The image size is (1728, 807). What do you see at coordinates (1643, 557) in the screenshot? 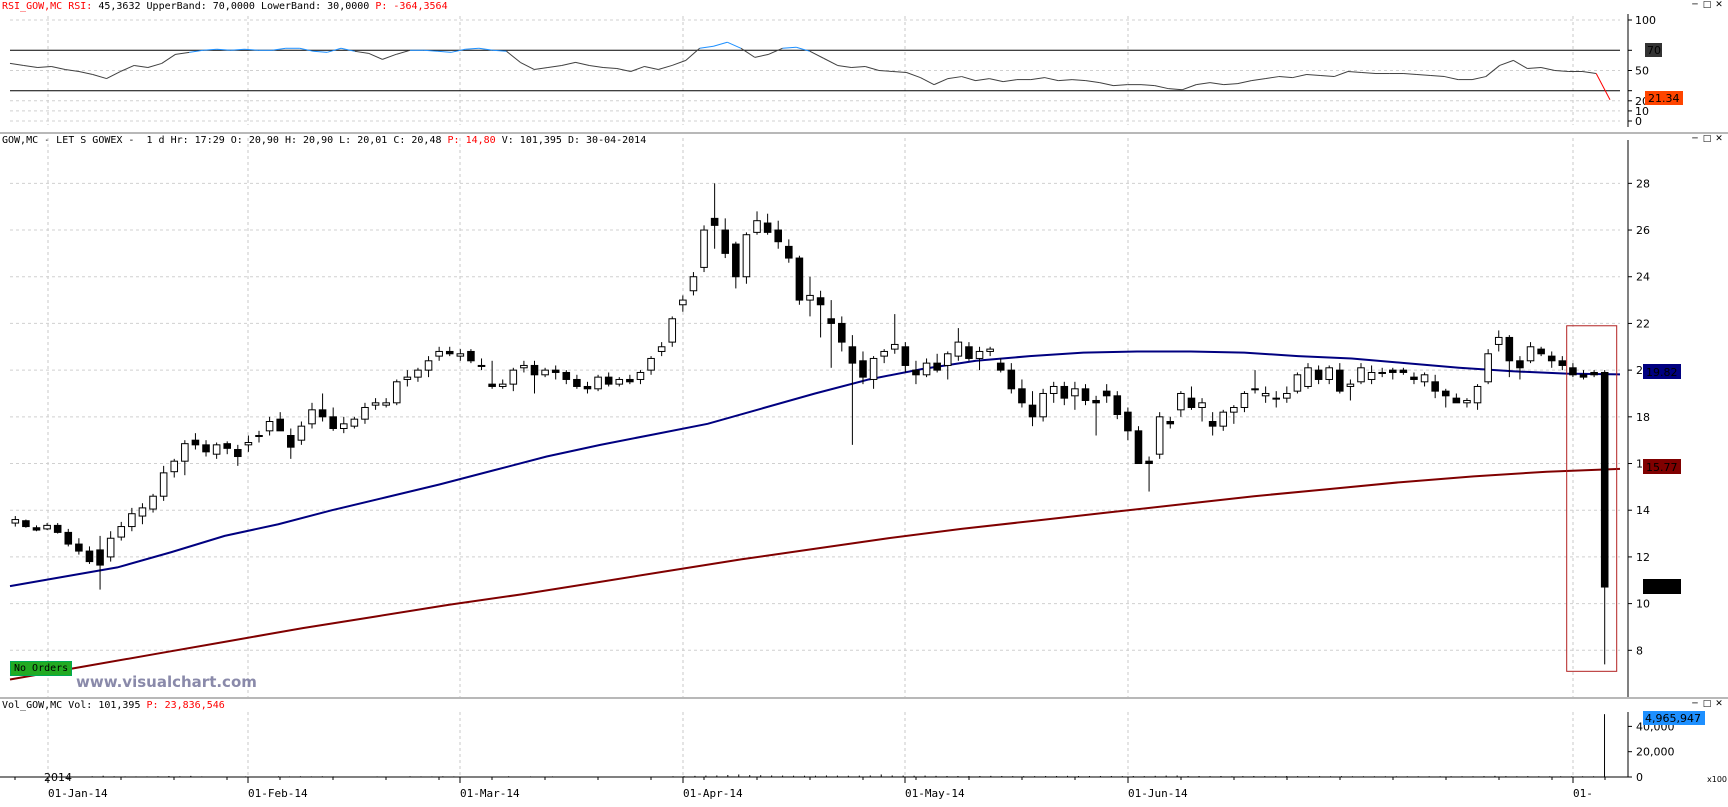
I see `price-y-tick-label: 12` at bounding box center [1643, 557].